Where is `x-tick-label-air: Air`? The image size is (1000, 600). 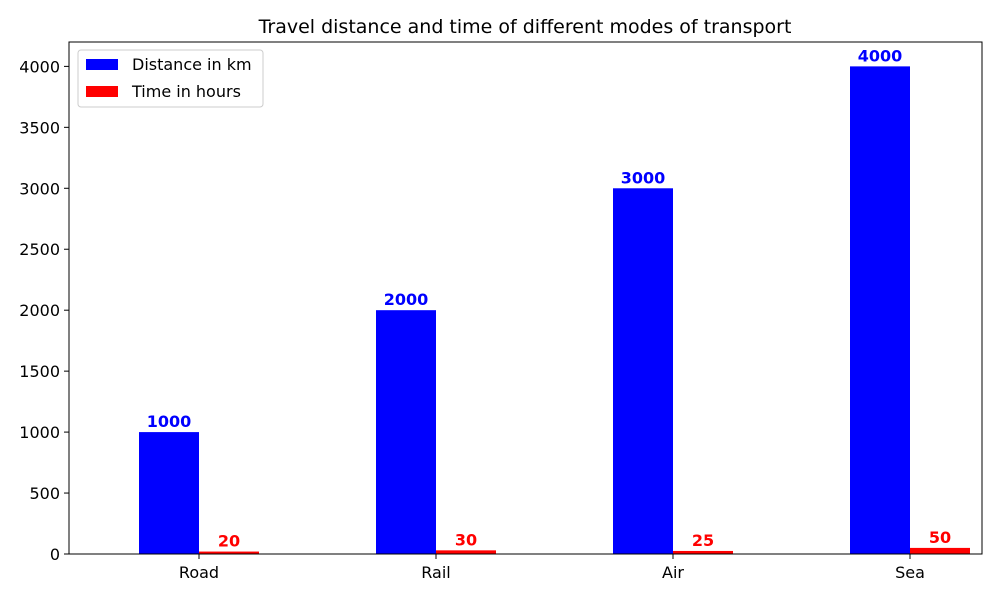 x-tick-label-air: Air is located at coordinates (673, 572).